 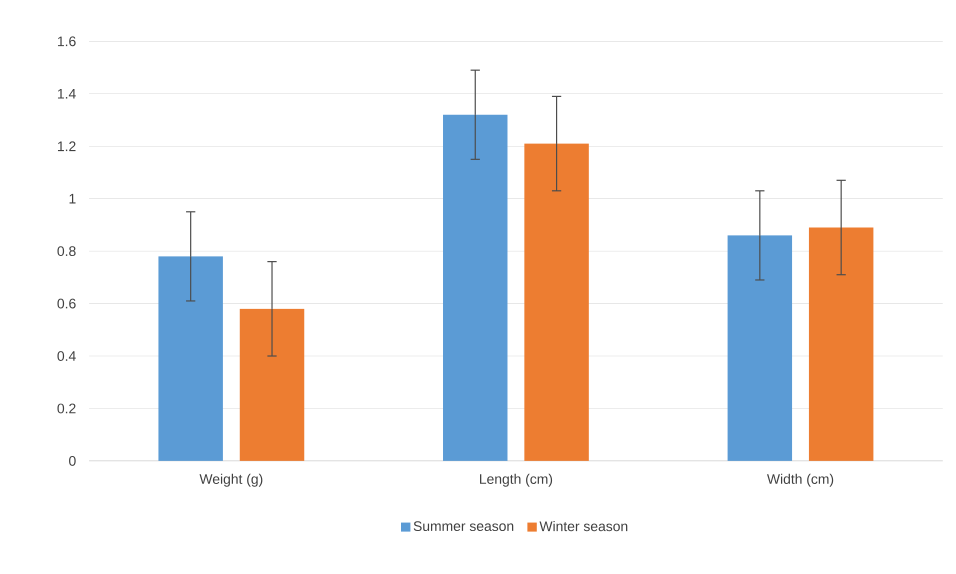 I want to click on y-tick-label: 1, so click(x=73, y=199).